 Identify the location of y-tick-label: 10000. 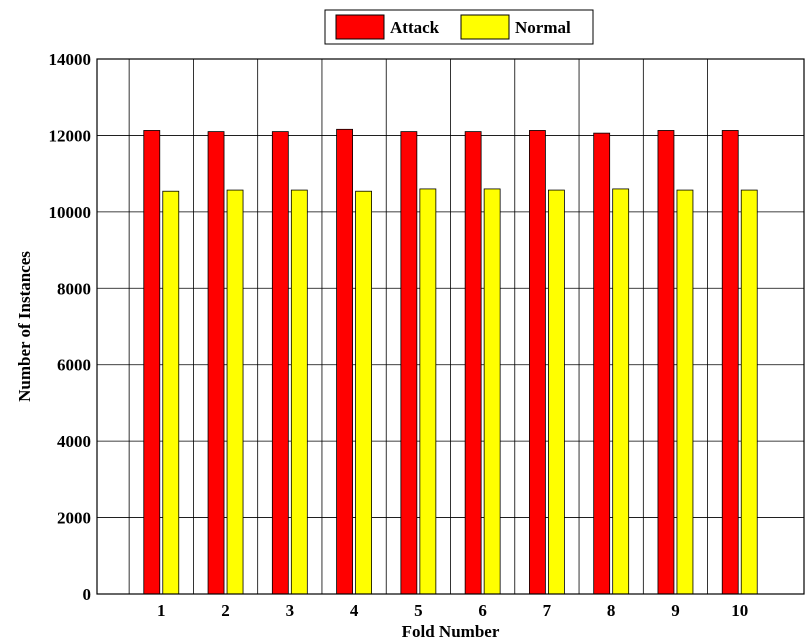
(70, 212).